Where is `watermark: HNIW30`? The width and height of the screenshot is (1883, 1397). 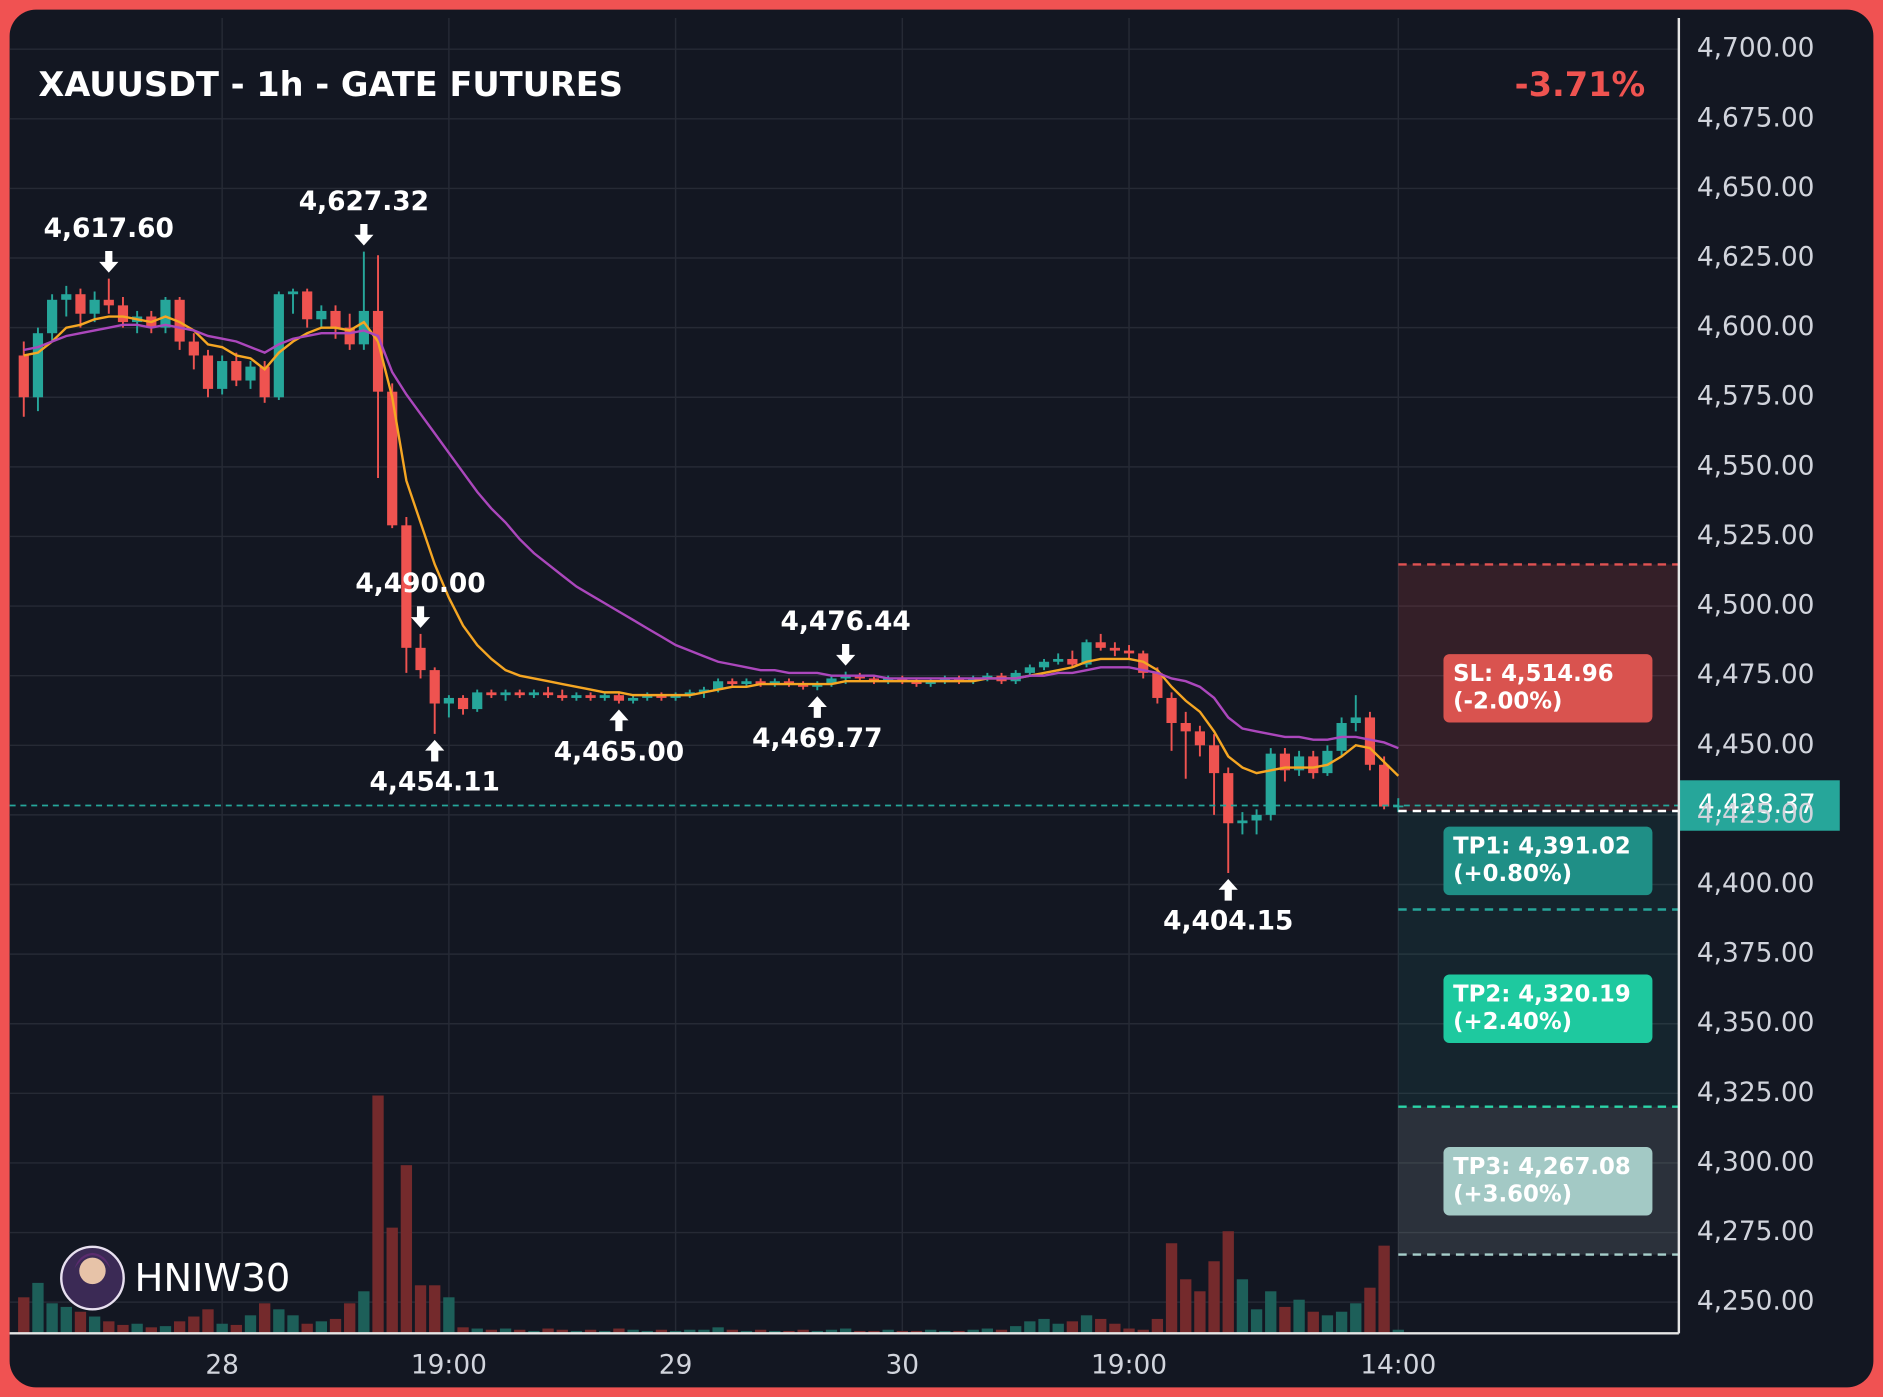 watermark: HNIW30 is located at coordinates (175, 1278).